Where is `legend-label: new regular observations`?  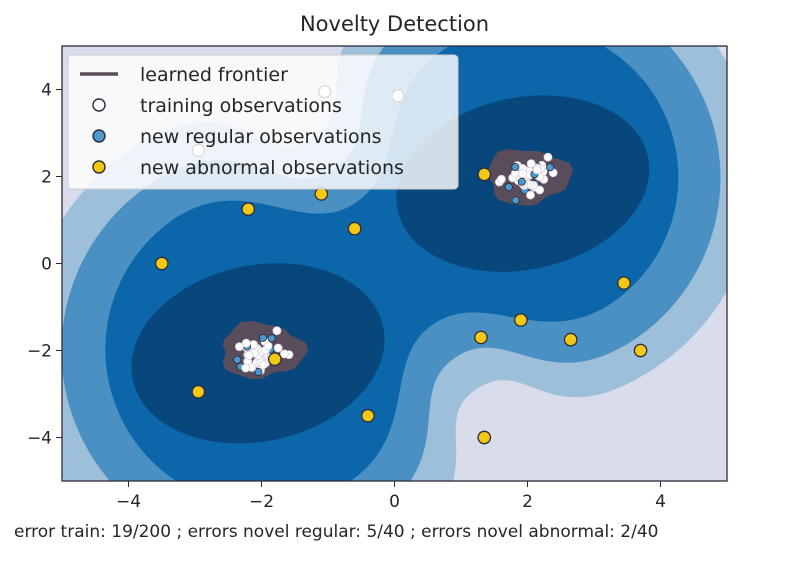 legend-label: new regular observations is located at coordinates (261, 137).